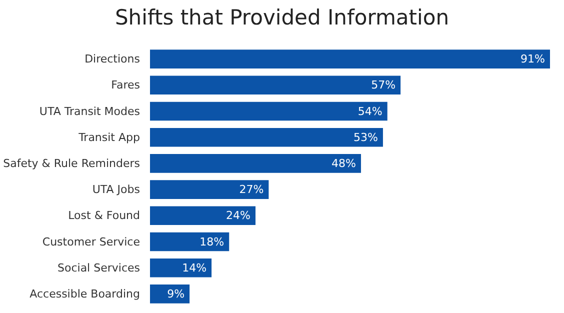 Image resolution: width=564 pixels, height=313 pixels. Describe the element at coordinates (85, 293) in the screenshot. I see `y-tick-label: Accessible Boarding` at that location.